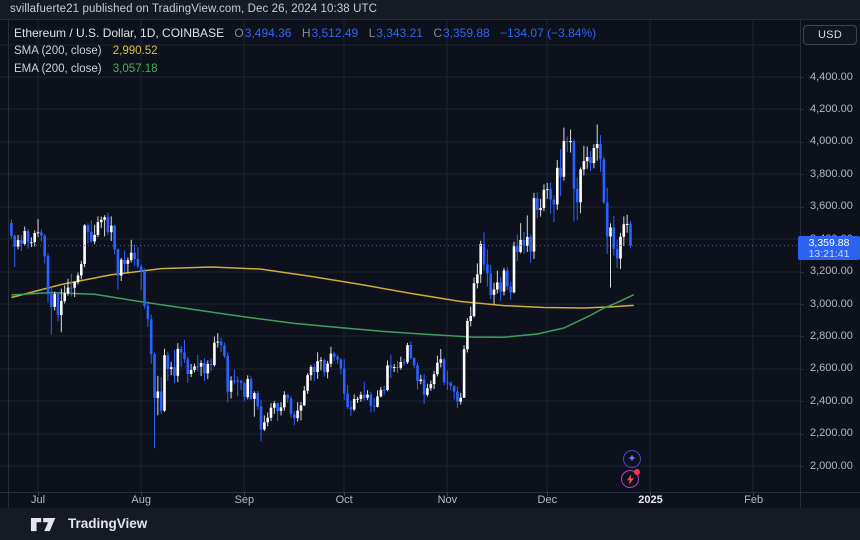 The width and height of the screenshot is (860, 540). What do you see at coordinates (268, 33) in the screenshot?
I see `open-value: 3,494.36` at bounding box center [268, 33].